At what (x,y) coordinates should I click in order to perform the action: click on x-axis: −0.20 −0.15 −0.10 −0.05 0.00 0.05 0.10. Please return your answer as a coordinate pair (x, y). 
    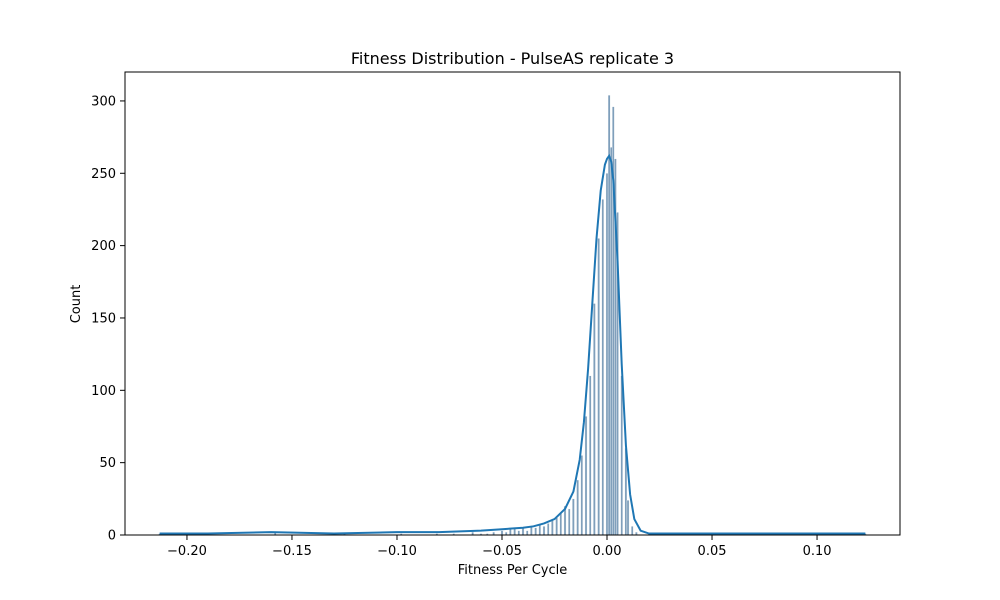
    Looking at the image, I should click on (499, 547).